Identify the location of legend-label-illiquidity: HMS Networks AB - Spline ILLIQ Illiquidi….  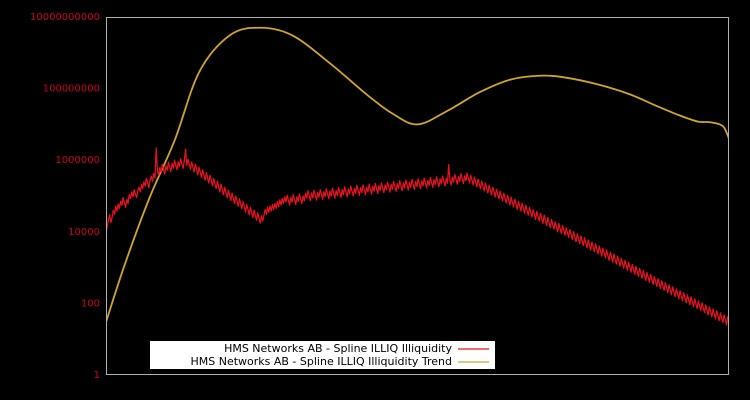
(338, 348).